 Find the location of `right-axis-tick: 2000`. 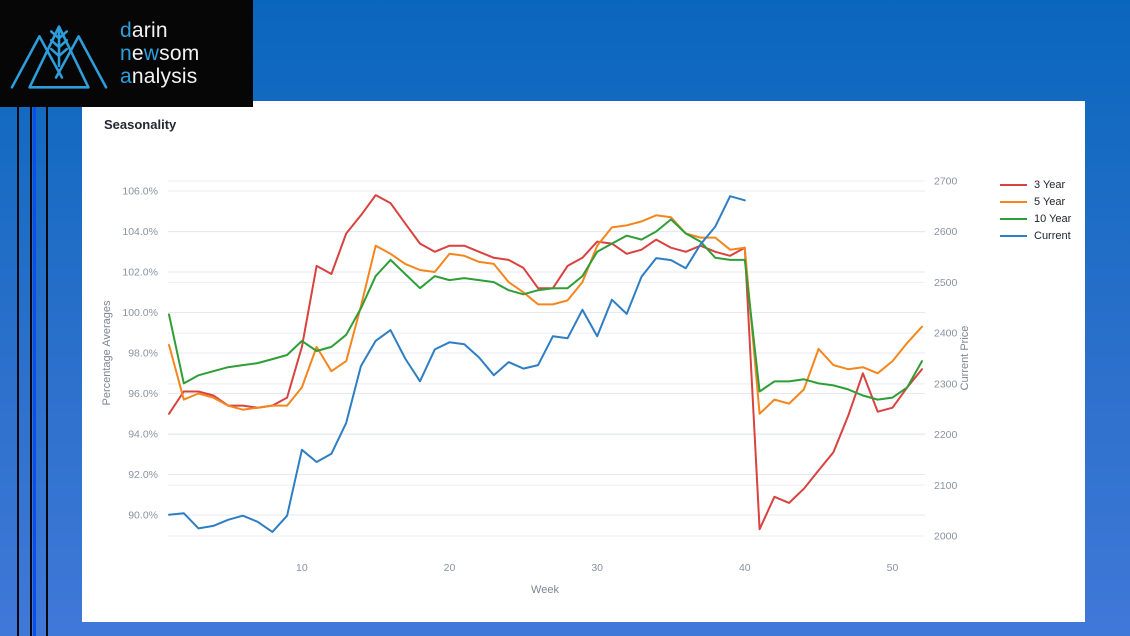

right-axis-tick: 2000 is located at coordinates (946, 537).